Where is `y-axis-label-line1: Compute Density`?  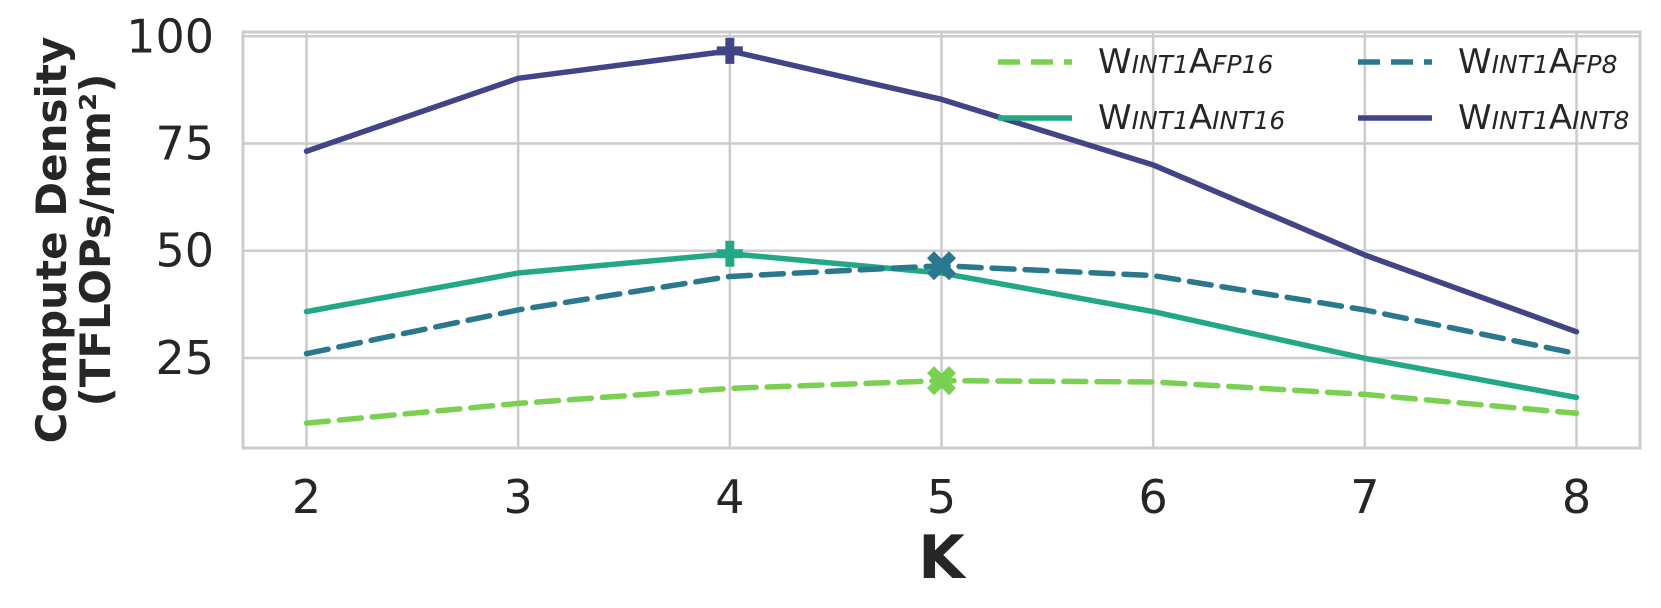
y-axis-label-line1: Compute Density is located at coordinates (51, 240).